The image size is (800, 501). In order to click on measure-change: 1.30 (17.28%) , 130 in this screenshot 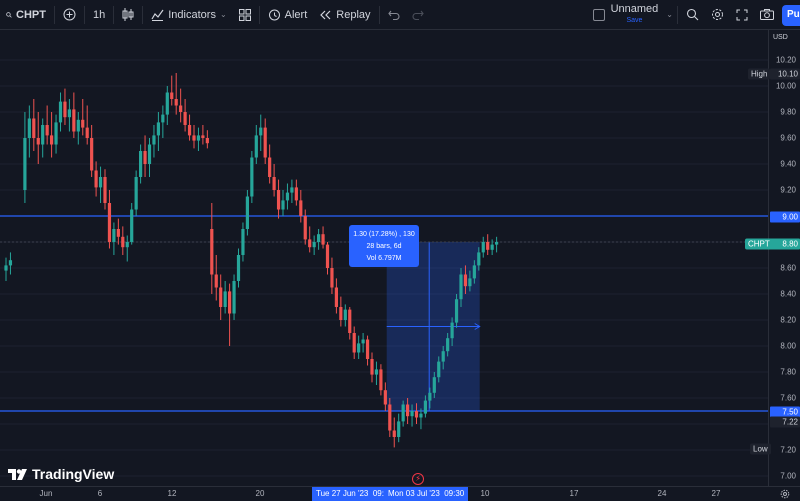, I will do `click(384, 234)`.